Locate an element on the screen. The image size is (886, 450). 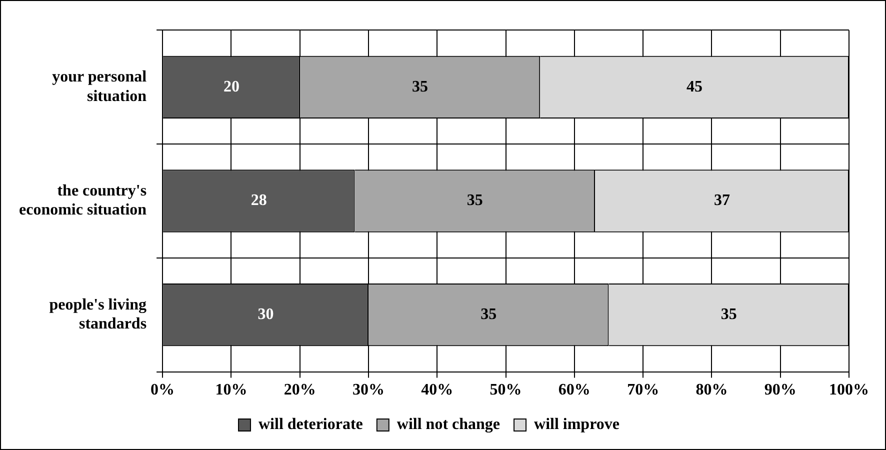
y-tick-label: the country's economic situation is located at coordinates (83, 200).